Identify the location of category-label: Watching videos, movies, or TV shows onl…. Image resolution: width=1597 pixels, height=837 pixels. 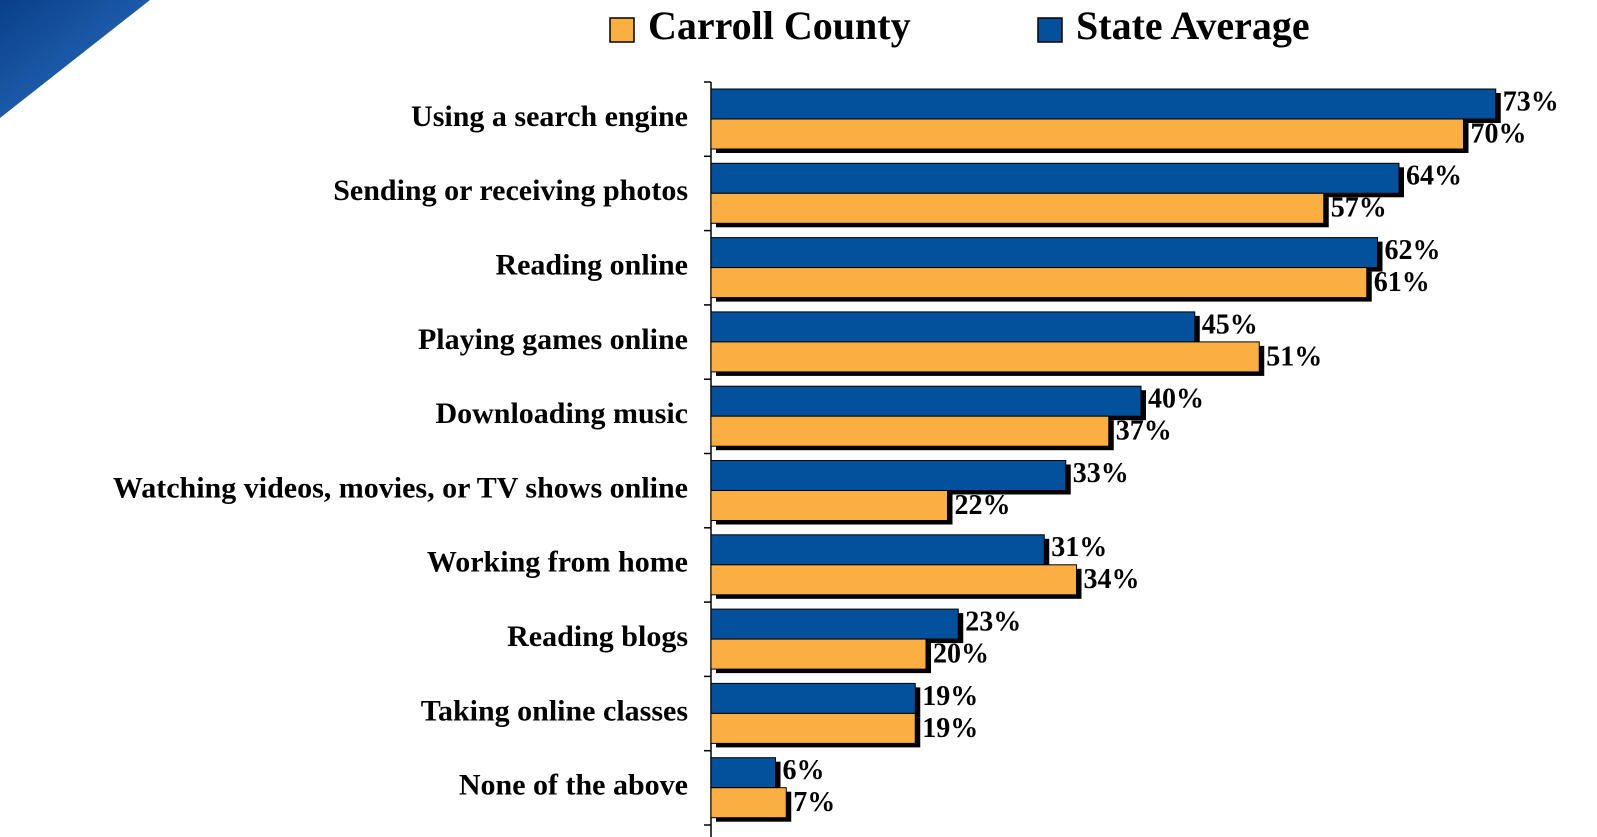
(400, 487).